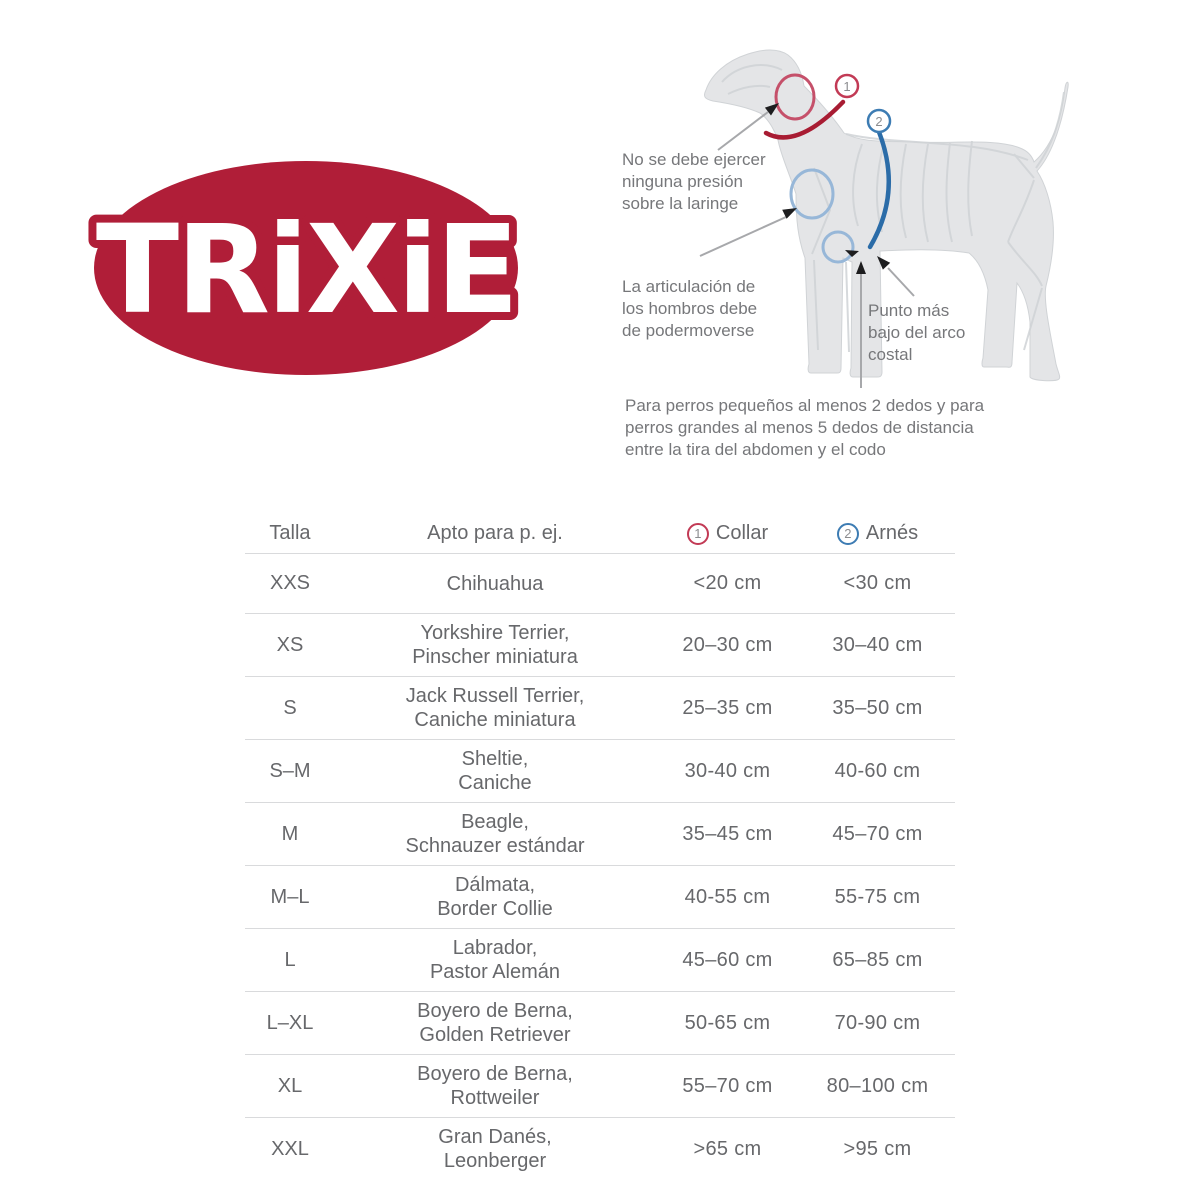 The width and height of the screenshot is (1200, 1200). I want to click on size-cell: M–L, so click(290, 896).